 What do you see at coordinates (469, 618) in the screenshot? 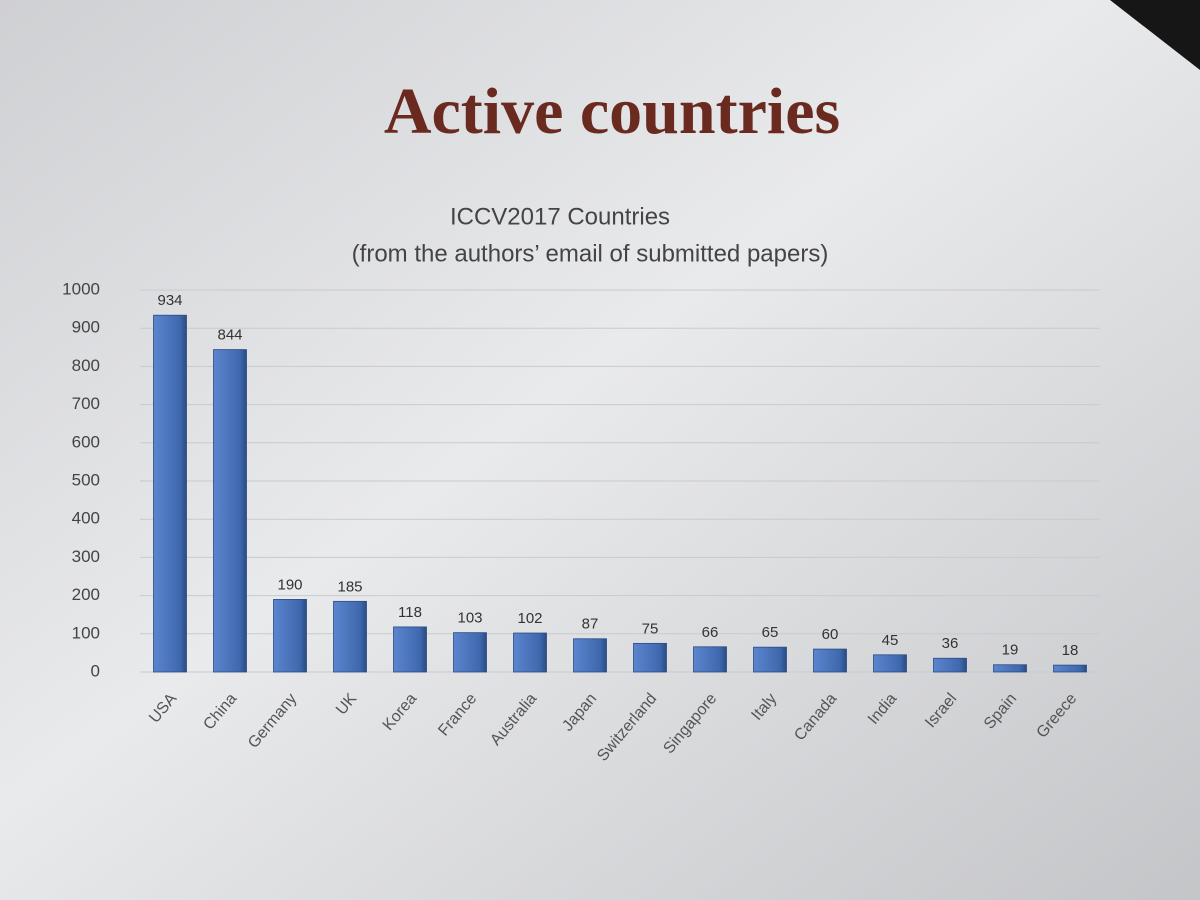
I see `value-label: 103` at bounding box center [469, 618].